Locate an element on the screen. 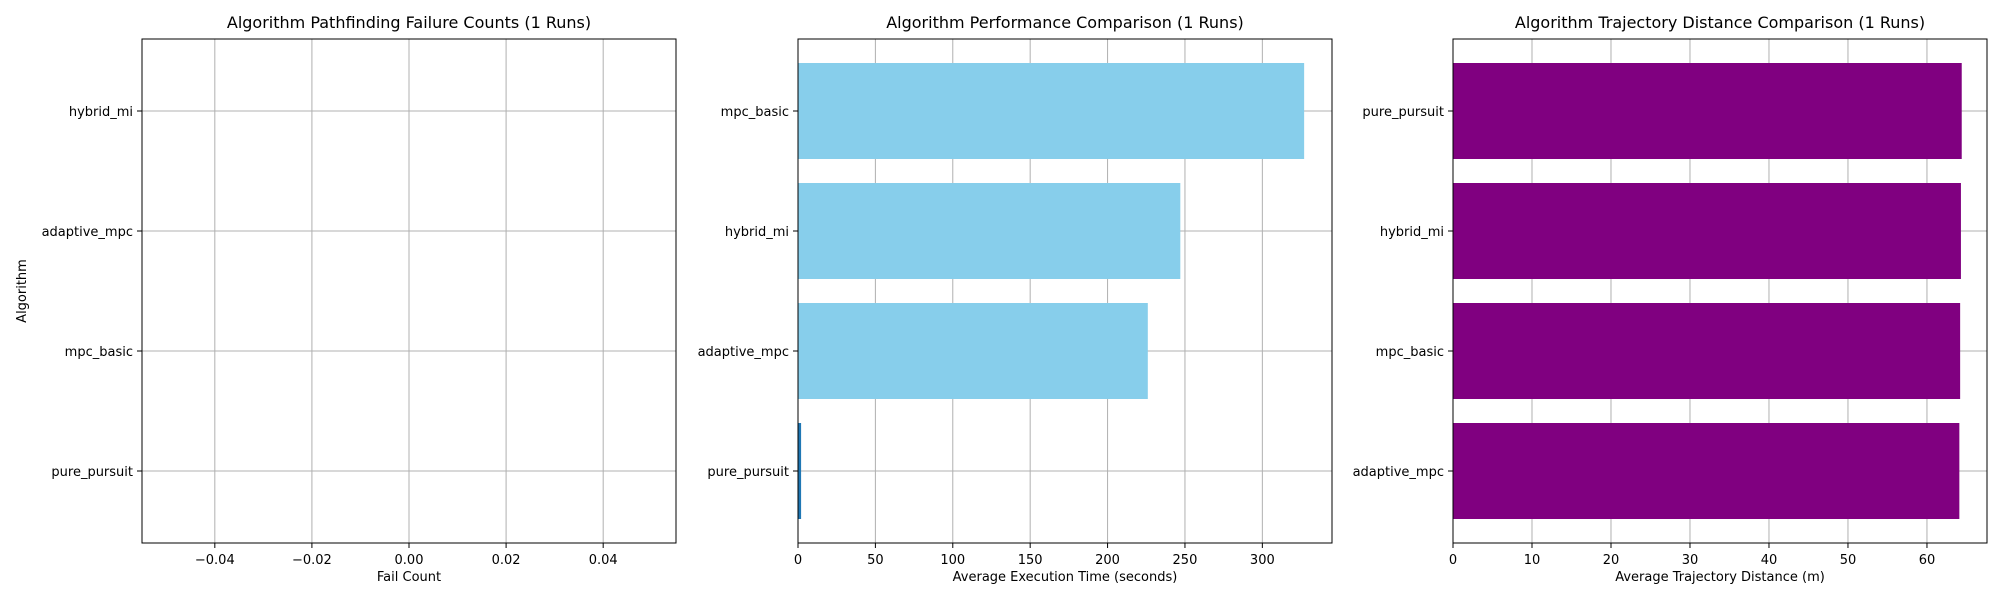 Image resolution: width=2000 pixels, height=600 pixels. x-tick-label: 30 is located at coordinates (1690, 560).